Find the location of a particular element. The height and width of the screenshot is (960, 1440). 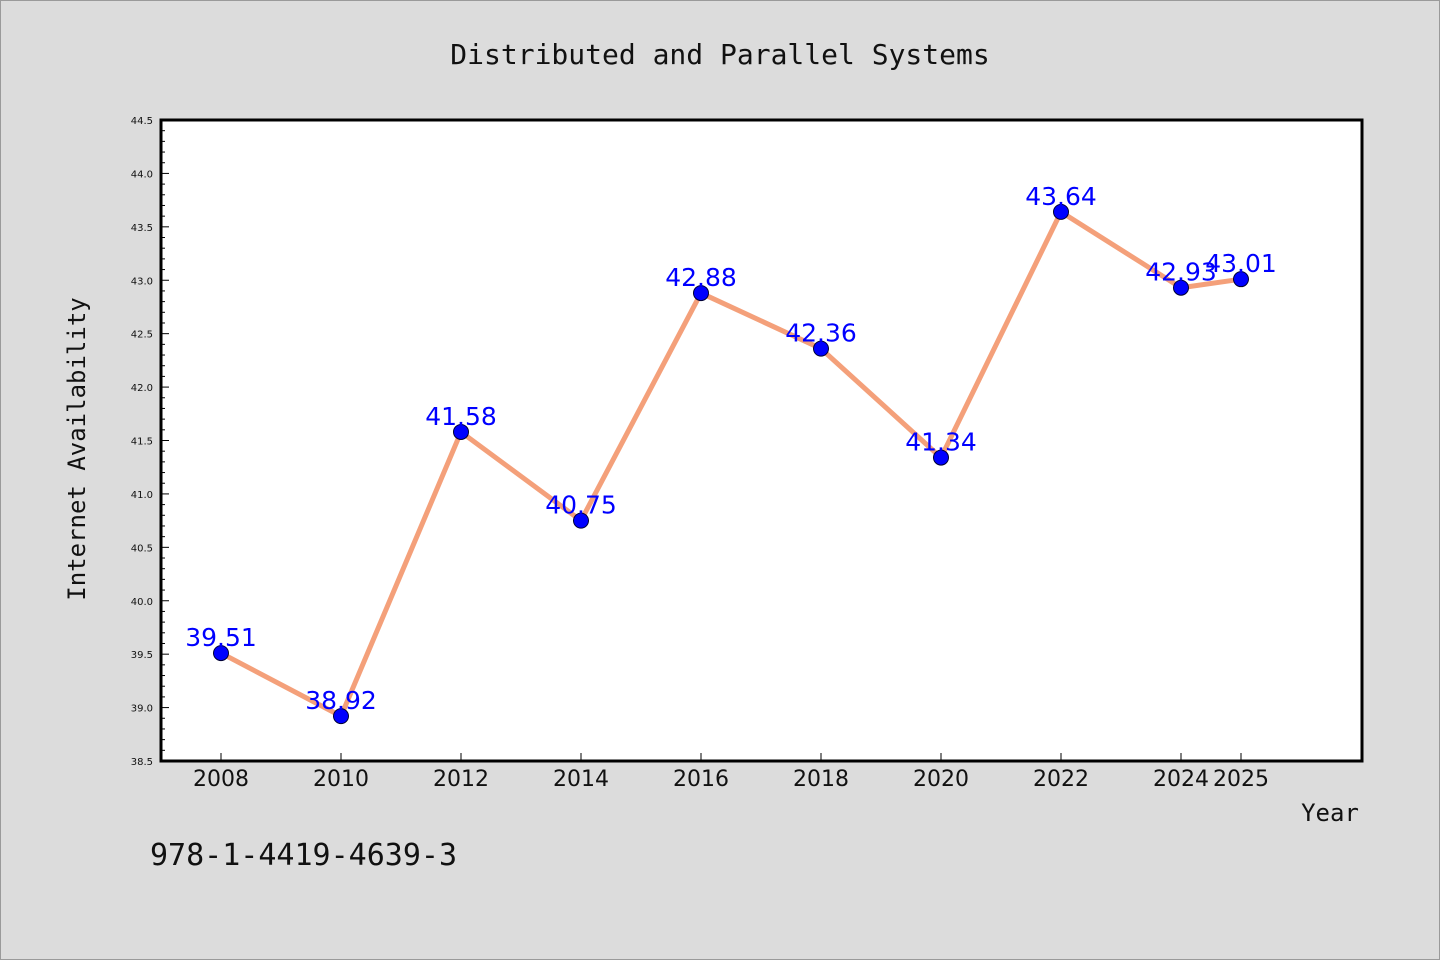

y-tick-label: 38.5 is located at coordinates (142, 762).